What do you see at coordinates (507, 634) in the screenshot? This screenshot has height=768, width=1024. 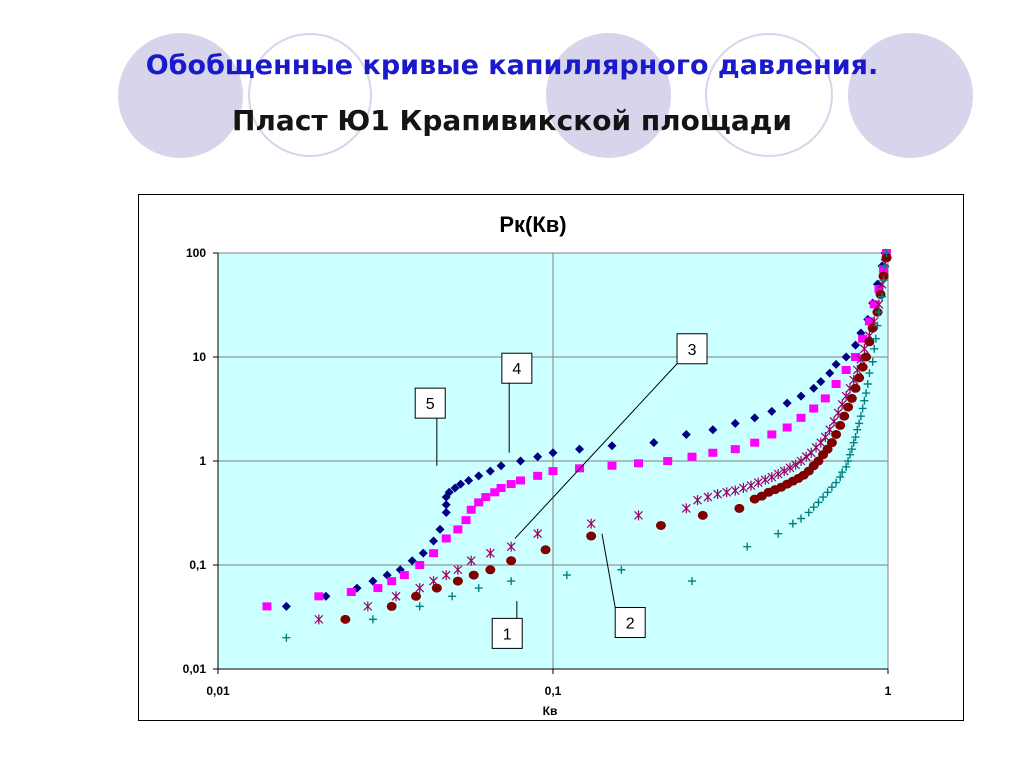 I see `annotation-label: 1` at bounding box center [507, 634].